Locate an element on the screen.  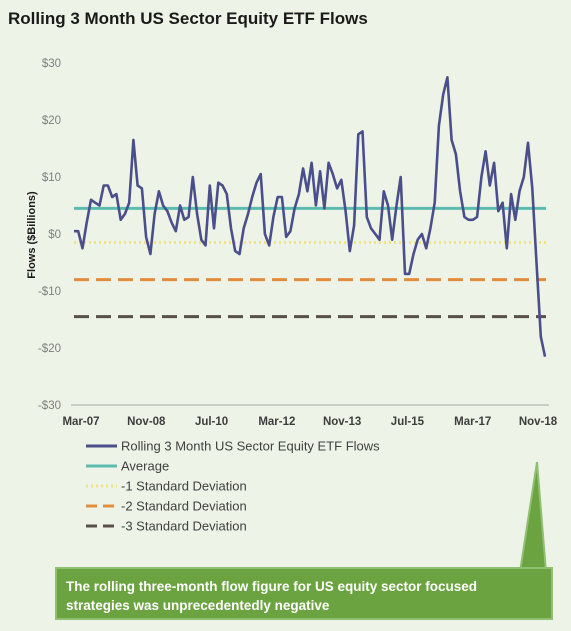
y-tick-label: -$20 is located at coordinates (49, 349).